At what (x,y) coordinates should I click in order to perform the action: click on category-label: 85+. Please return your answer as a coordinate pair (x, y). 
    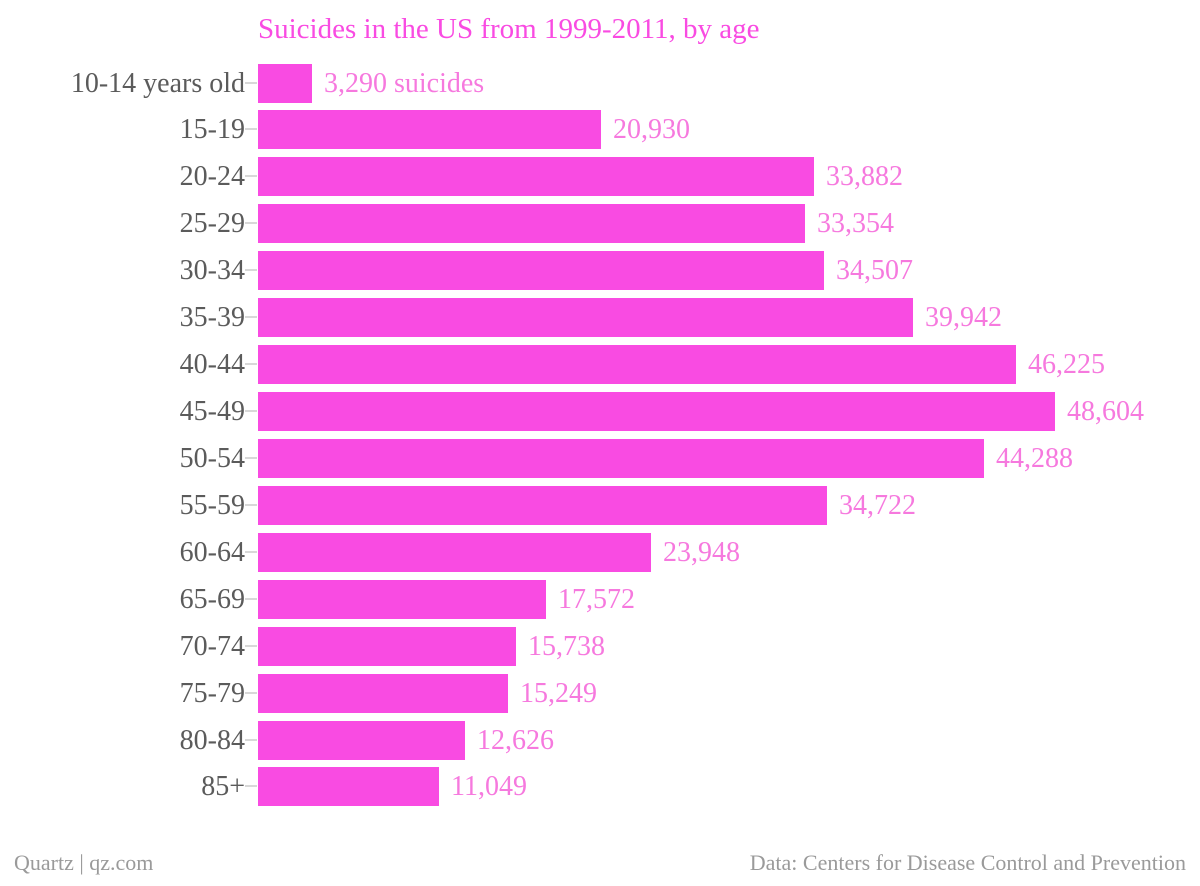
    Looking at the image, I should click on (223, 787).